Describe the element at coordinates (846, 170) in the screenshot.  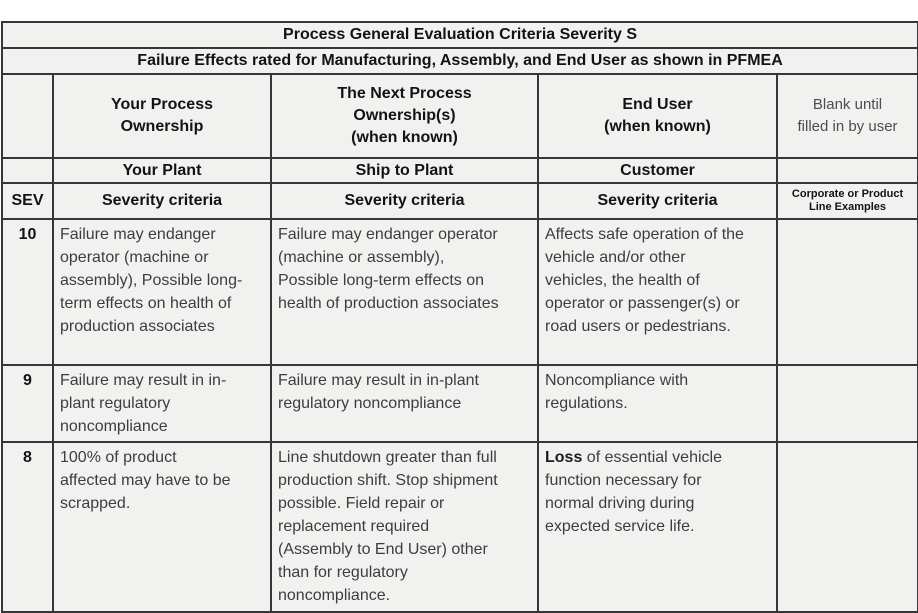
I see `plant-row-examples-empty-cell` at that location.